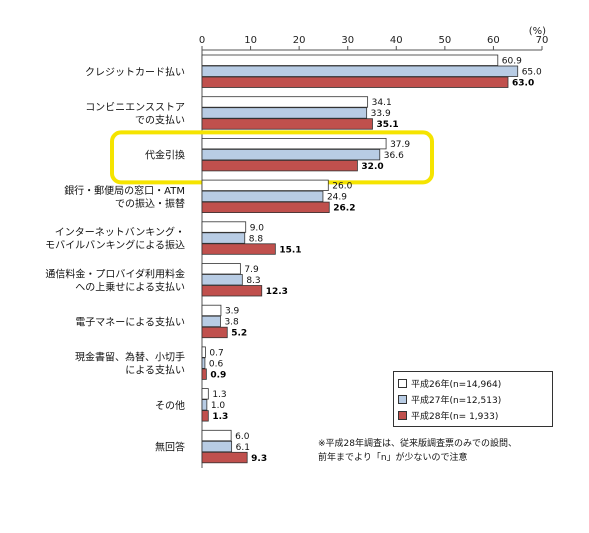 The image size is (589, 533). I want to click on value-label-s2-c7: 0.9, so click(218, 375).